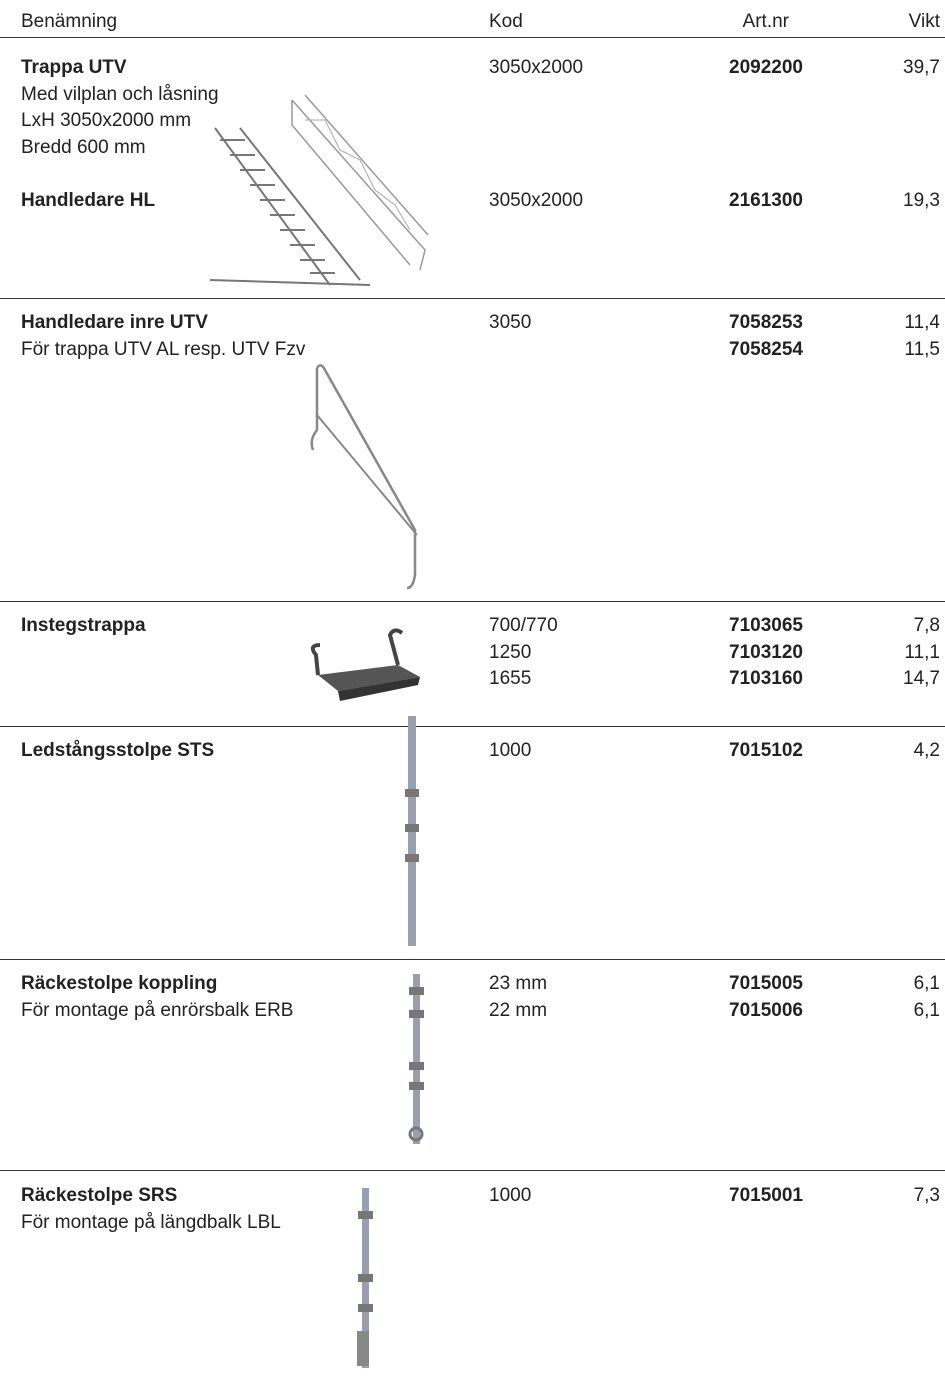  I want to click on product-description: Med vilplan och låsning, so click(120, 94).